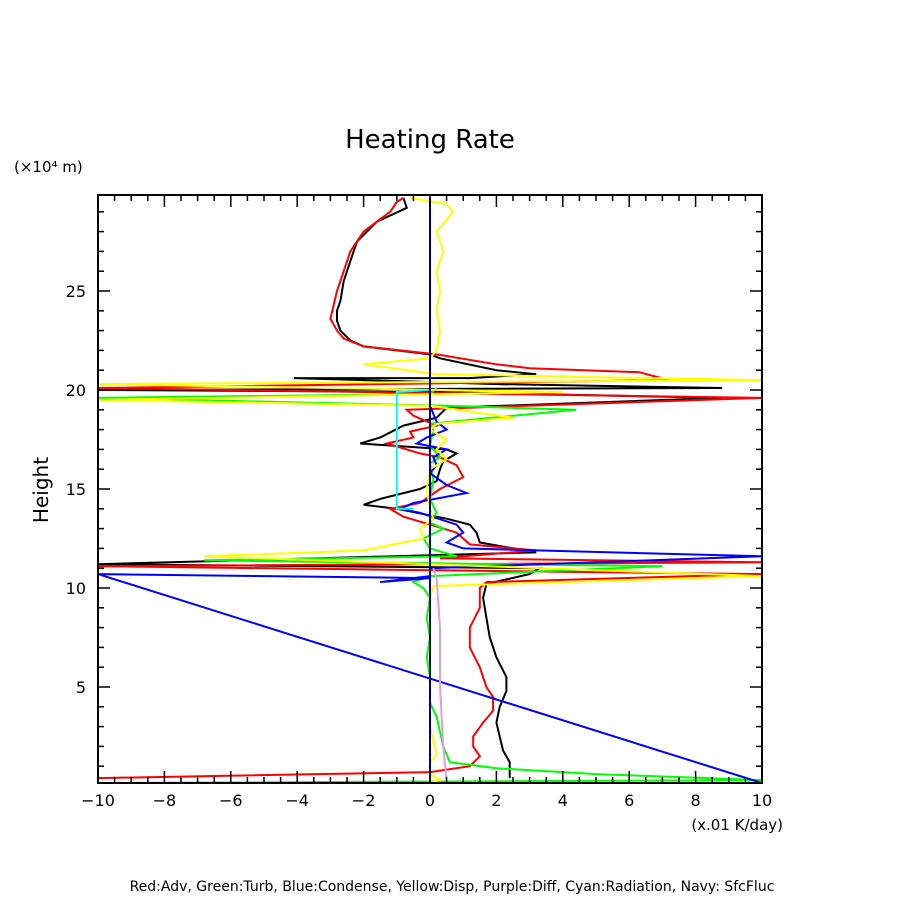  Describe the element at coordinates (297, 800) in the screenshot. I see `x-tick-label: −4` at that location.